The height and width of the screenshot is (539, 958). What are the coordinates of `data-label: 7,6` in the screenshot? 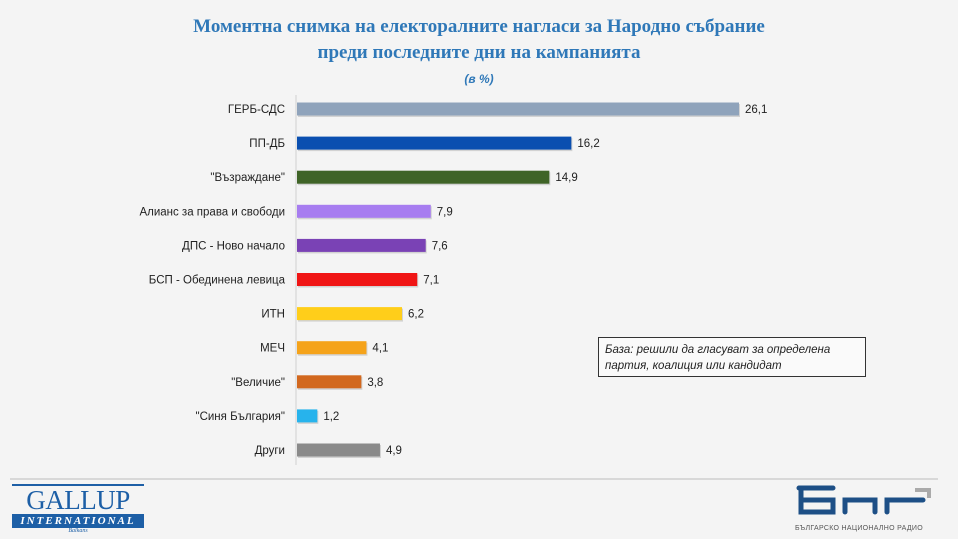 It's located at (440, 246).